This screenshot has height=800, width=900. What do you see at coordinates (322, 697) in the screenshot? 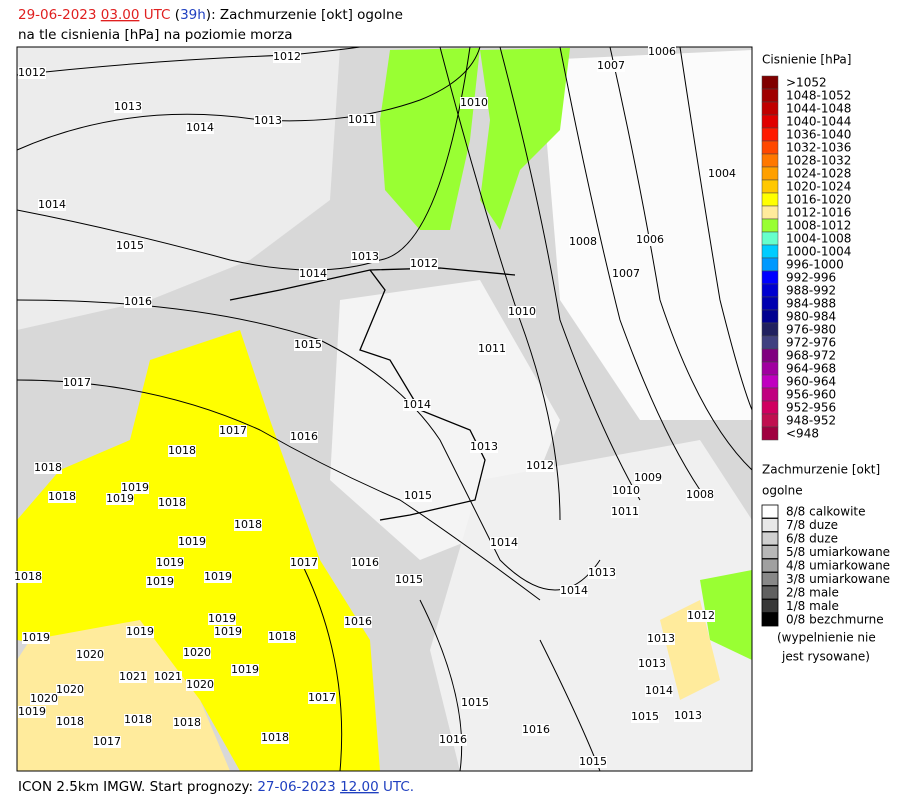
I see `isobar-label: 1017` at bounding box center [322, 697].